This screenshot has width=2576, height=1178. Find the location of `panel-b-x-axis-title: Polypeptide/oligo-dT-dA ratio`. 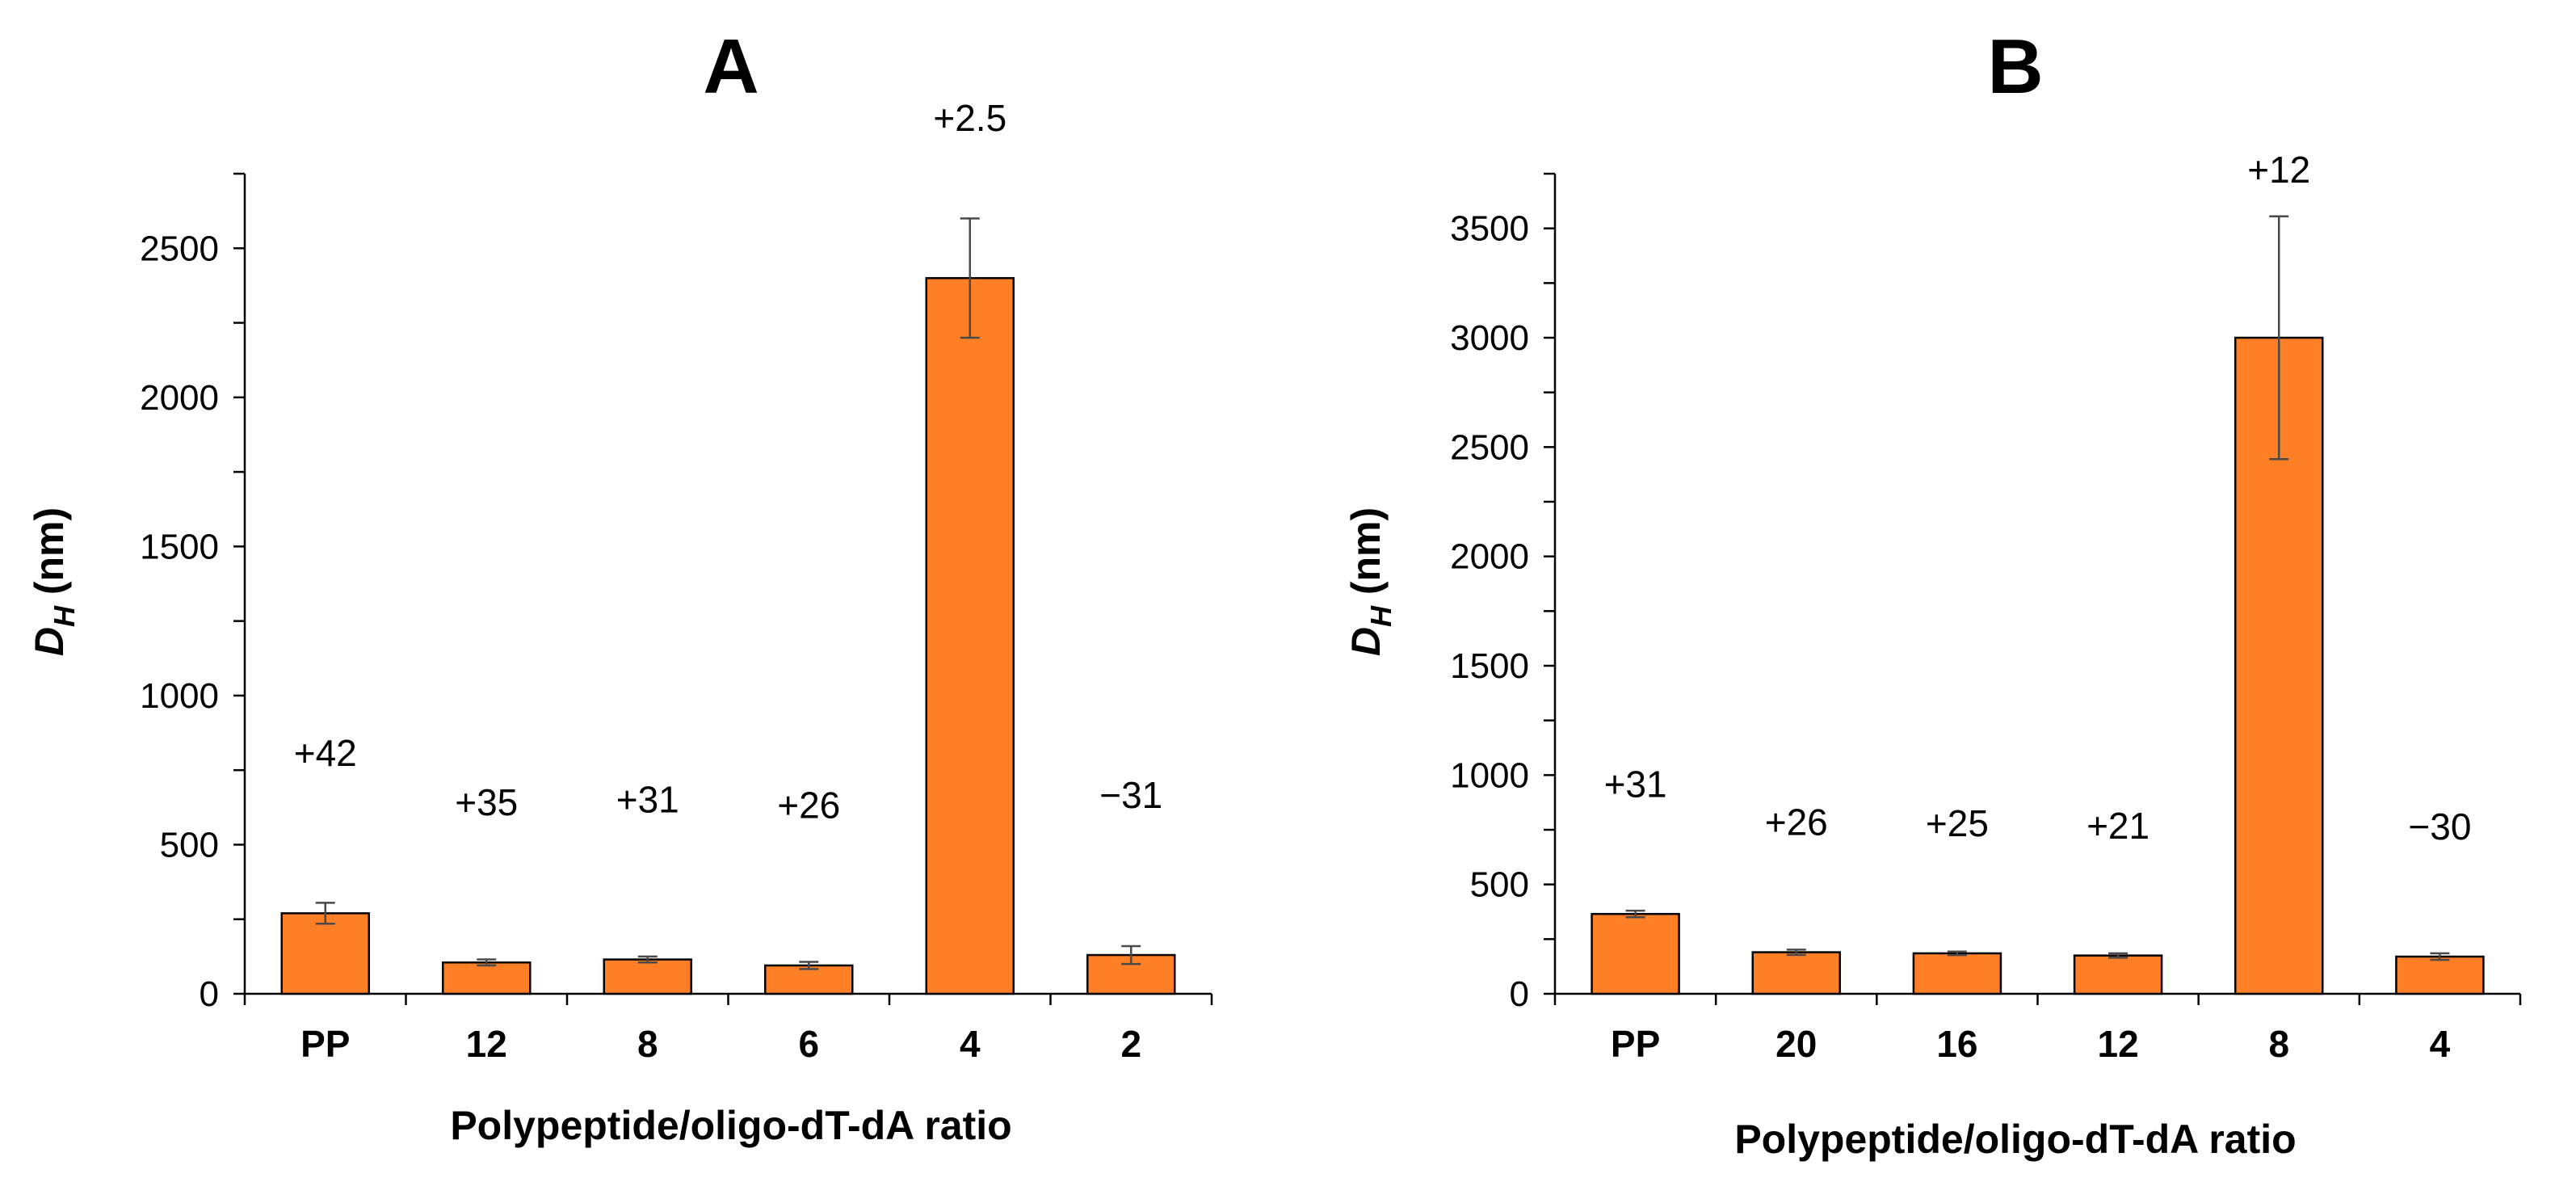

panel-b-x-axis-title: Polypeptide/oligo-dT-dA ratio is located at coordinates (2015, 1139).